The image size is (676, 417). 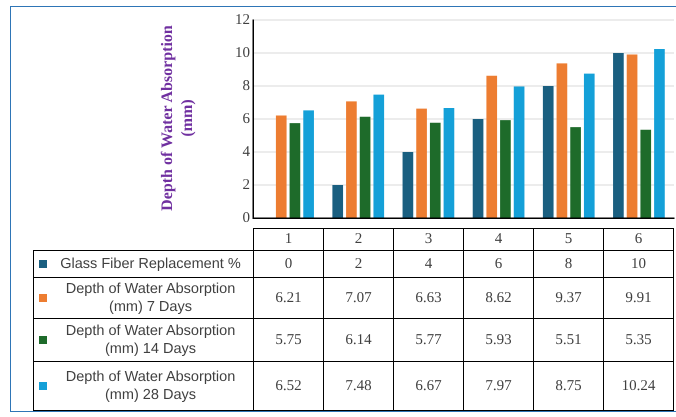 I want to click on data-label: 10.24, so click(x=639, y=386).